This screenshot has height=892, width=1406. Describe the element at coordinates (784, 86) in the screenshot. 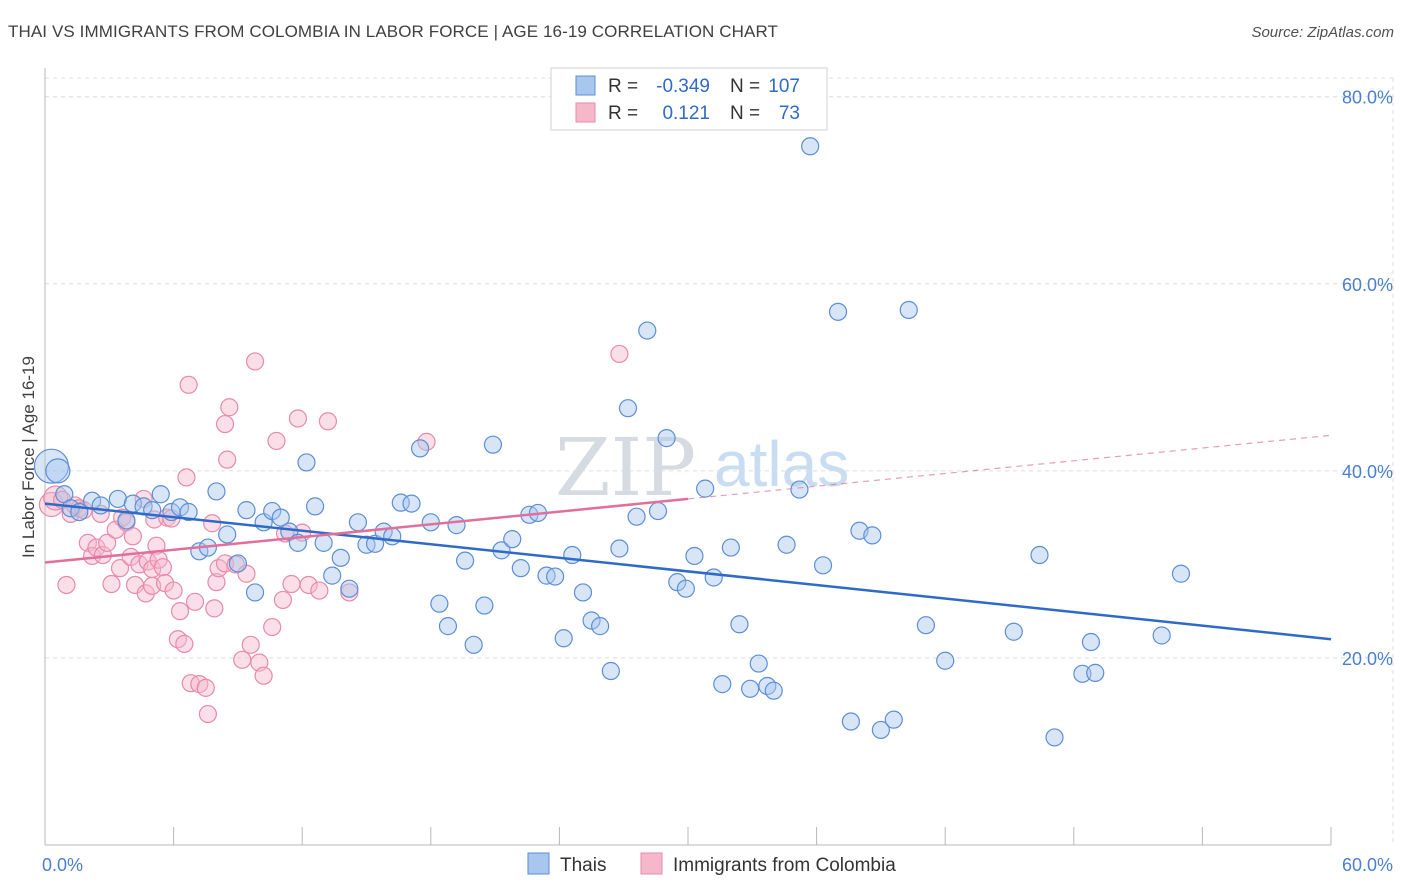

I see `legend-n-value-thais: 107` at that location.